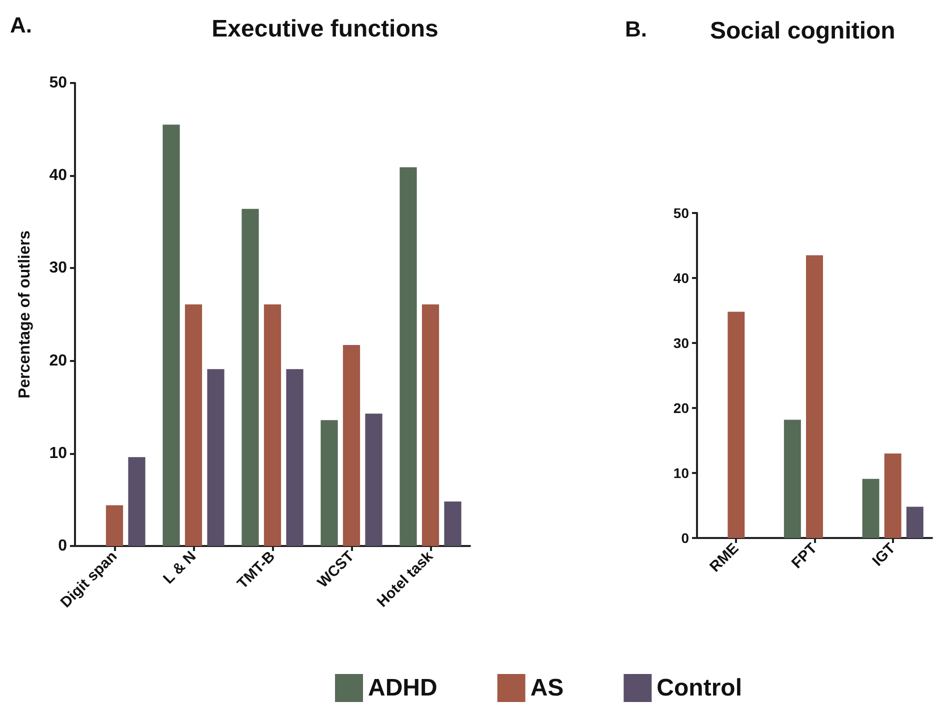 The height and width of the screenshot is (715, 945). I want to click on x-tick-label: IGT, so click(884, 555).